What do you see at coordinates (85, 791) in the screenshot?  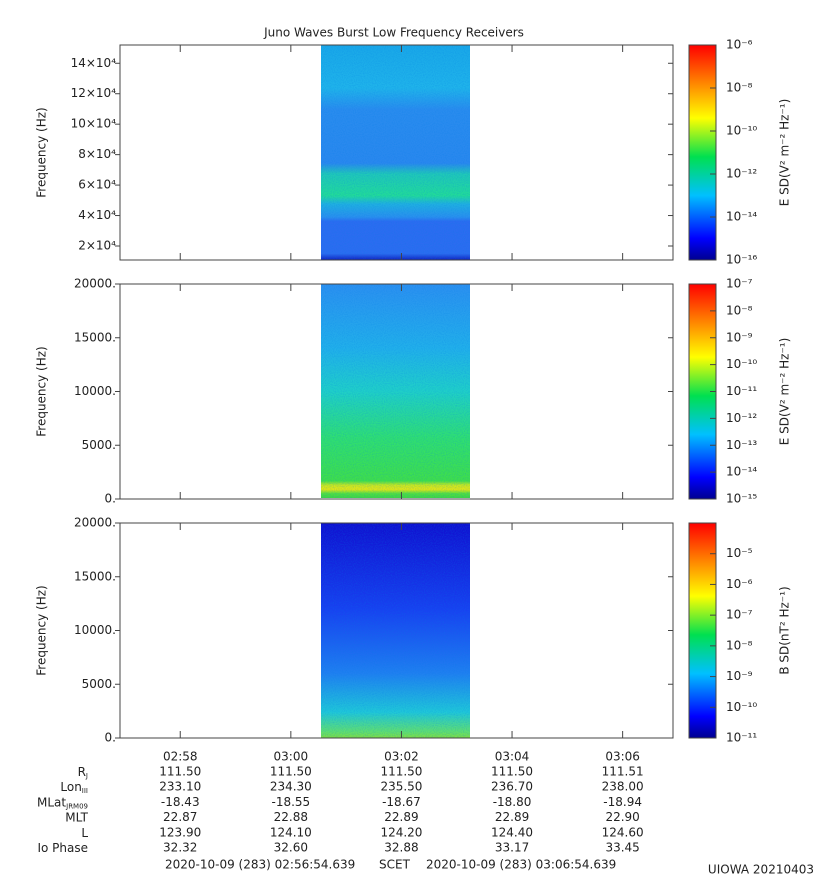 I see `ephemeris-label-sub: III` at bounding box center [85, 791].